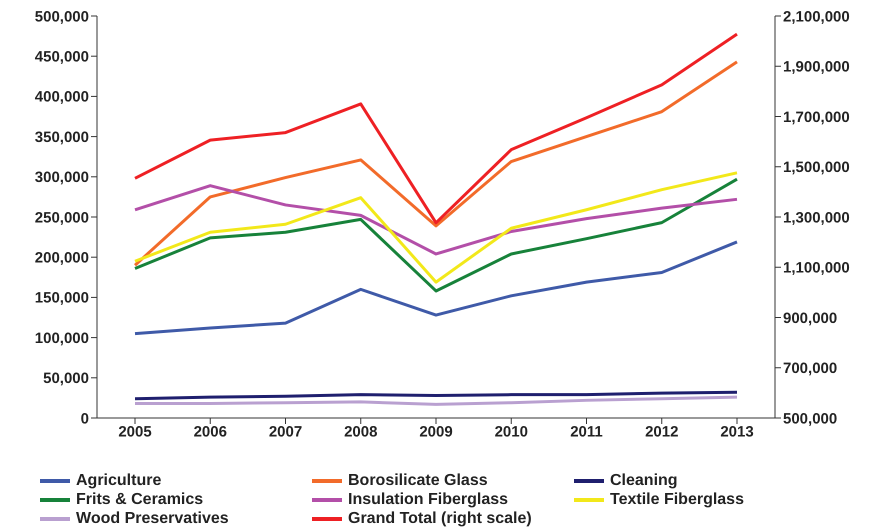  What do you see at coordinates (816, 167) in the screenshot?
I see `y2-tick-label: 1,500,000` at bounding box center [816, 167].